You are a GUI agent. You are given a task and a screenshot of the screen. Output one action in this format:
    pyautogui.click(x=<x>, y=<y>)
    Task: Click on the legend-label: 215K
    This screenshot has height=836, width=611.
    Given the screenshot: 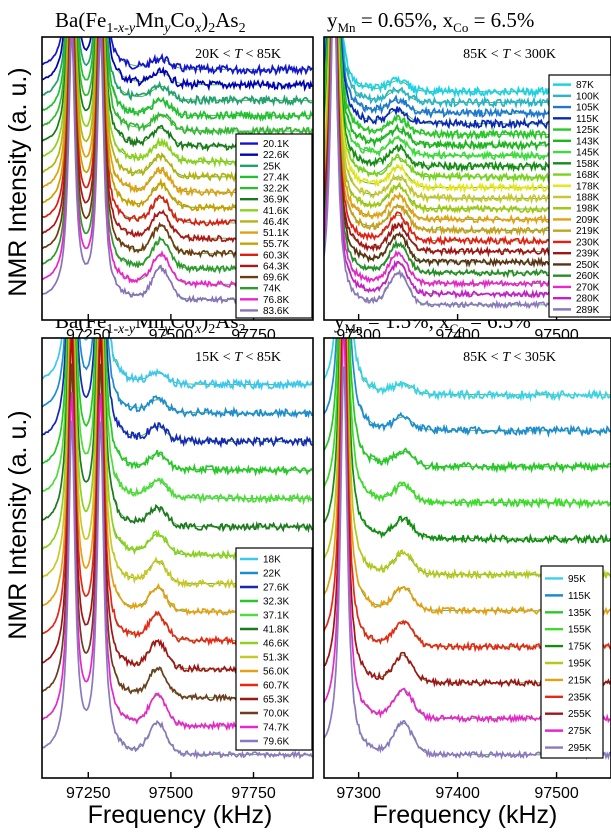 What is the action you would take?
    pyautogui.click(x=580, y=680)
    